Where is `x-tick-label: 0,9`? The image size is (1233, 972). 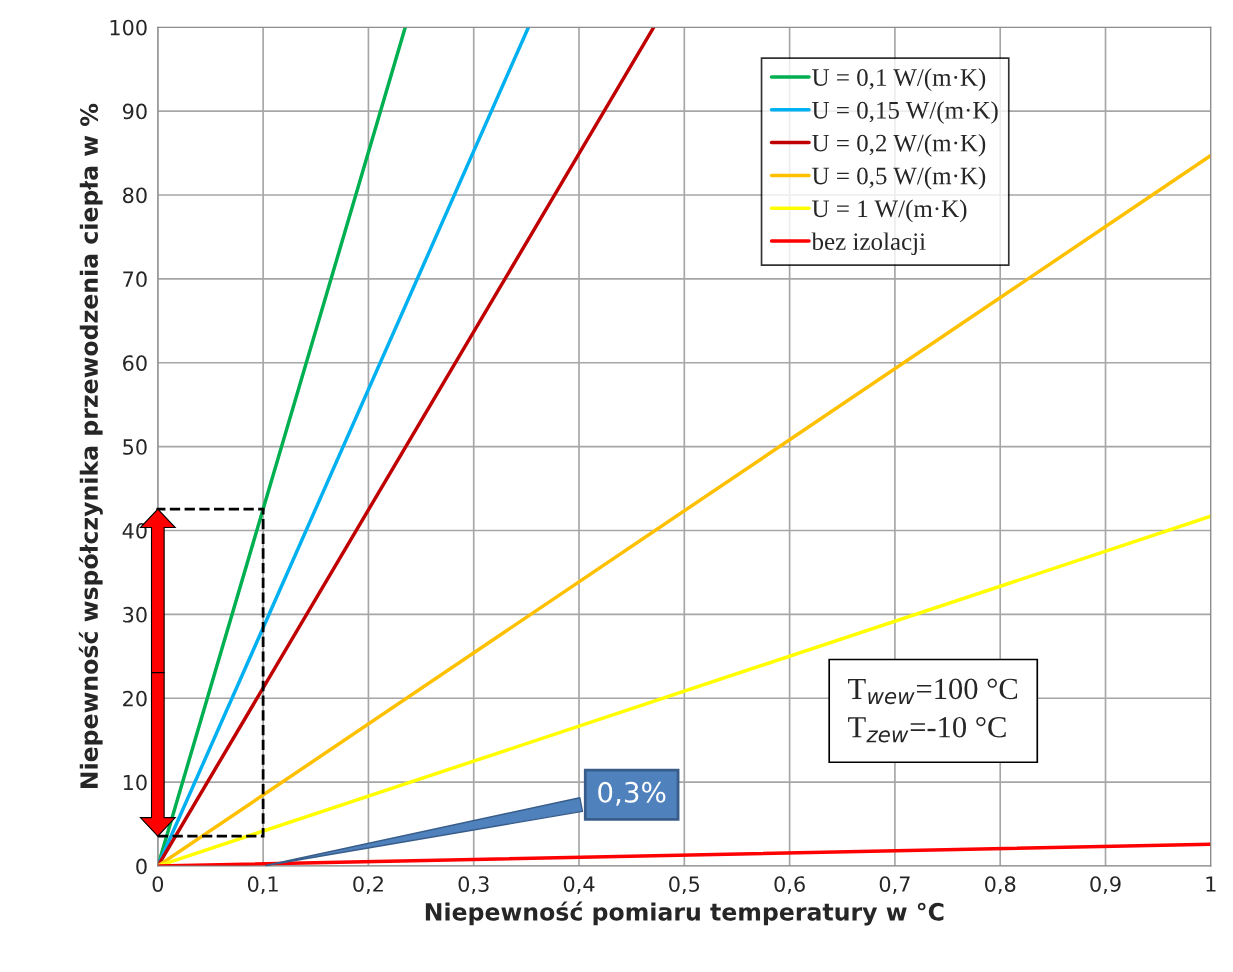
x-tick-label: 0,9 is located at coordinates (1105, 885).